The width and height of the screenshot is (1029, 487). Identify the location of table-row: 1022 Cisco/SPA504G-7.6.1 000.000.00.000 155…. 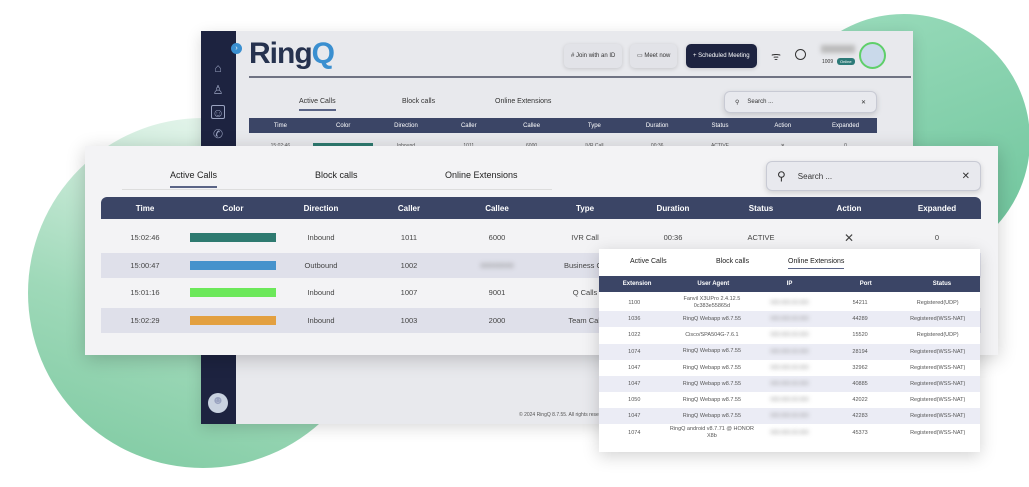
(789, 335).